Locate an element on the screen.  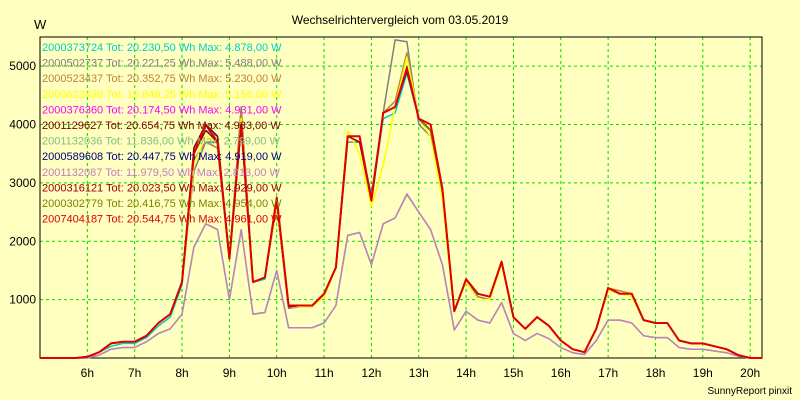
x-tick-label: 20h is located at coordinates (750, 373).